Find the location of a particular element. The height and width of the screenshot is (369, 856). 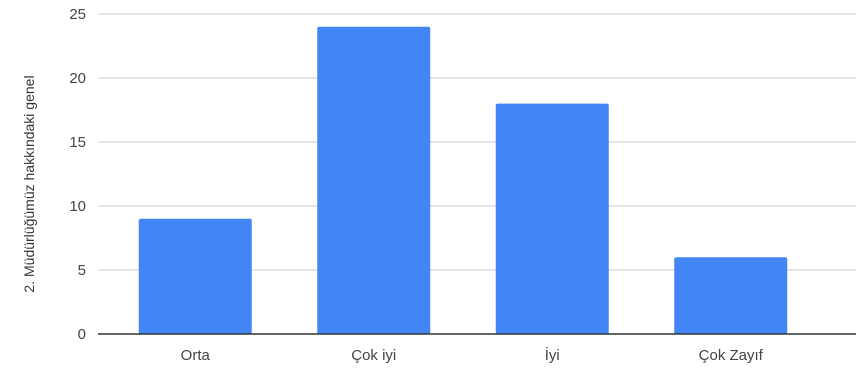

x-tick-label: Çok Zayıf is located at coordinates (731, 355).